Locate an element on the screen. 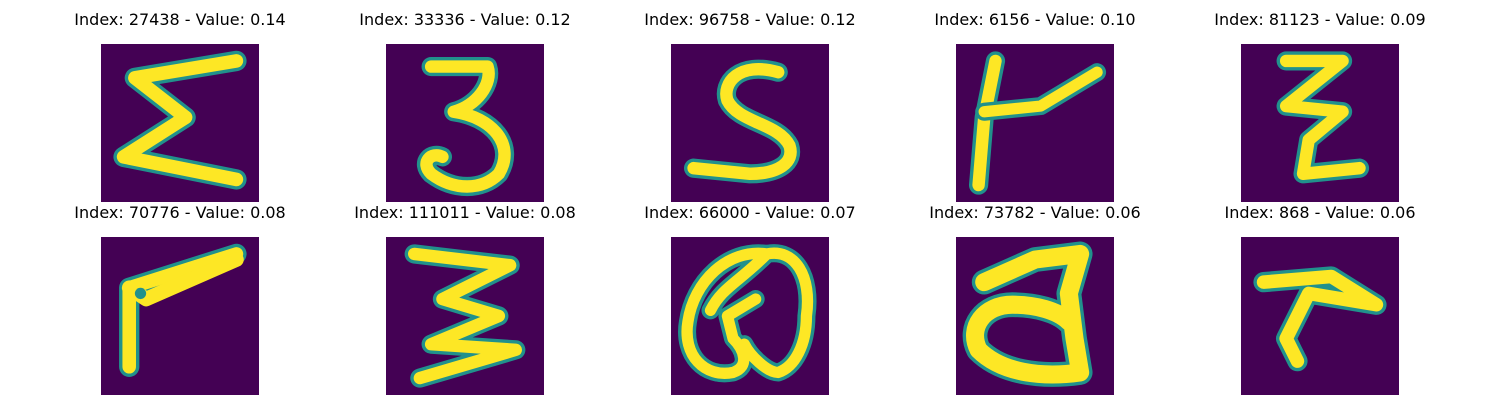 The height and width of the screenshot is (400, 1500). p-glyph is located at coordinates (183, 310).